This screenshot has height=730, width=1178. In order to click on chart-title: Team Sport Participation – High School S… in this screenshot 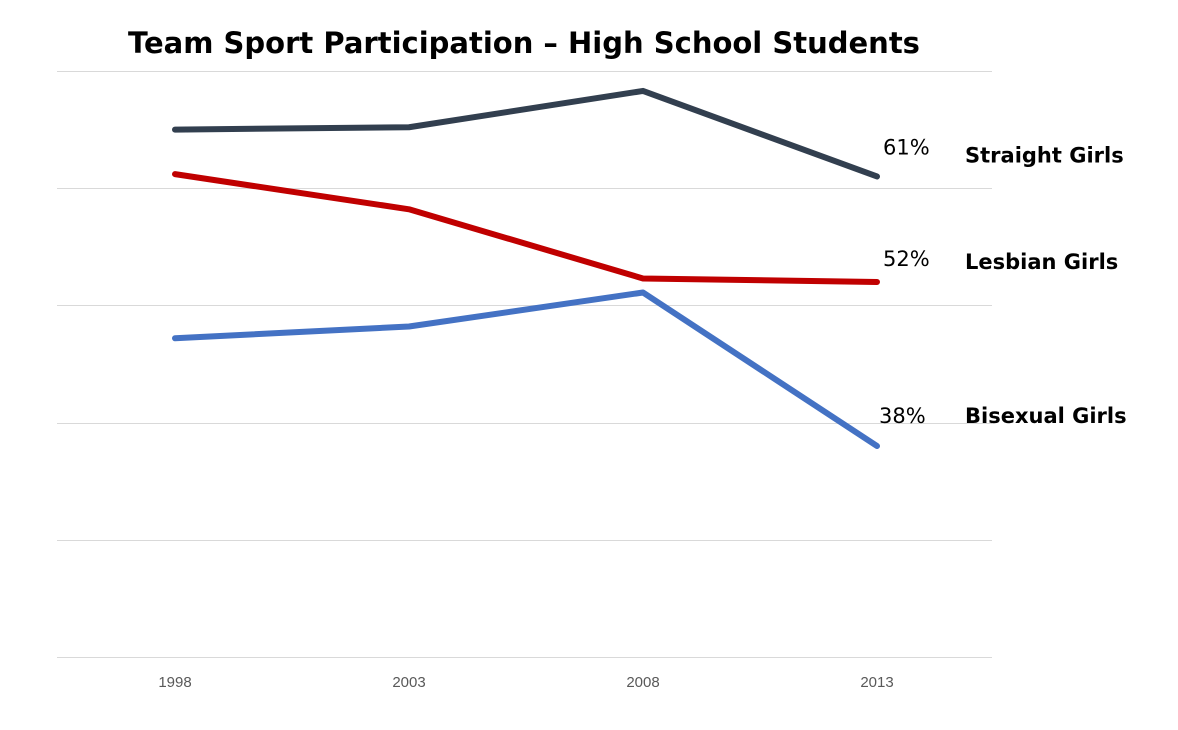, I will do `click(524, 43)`.